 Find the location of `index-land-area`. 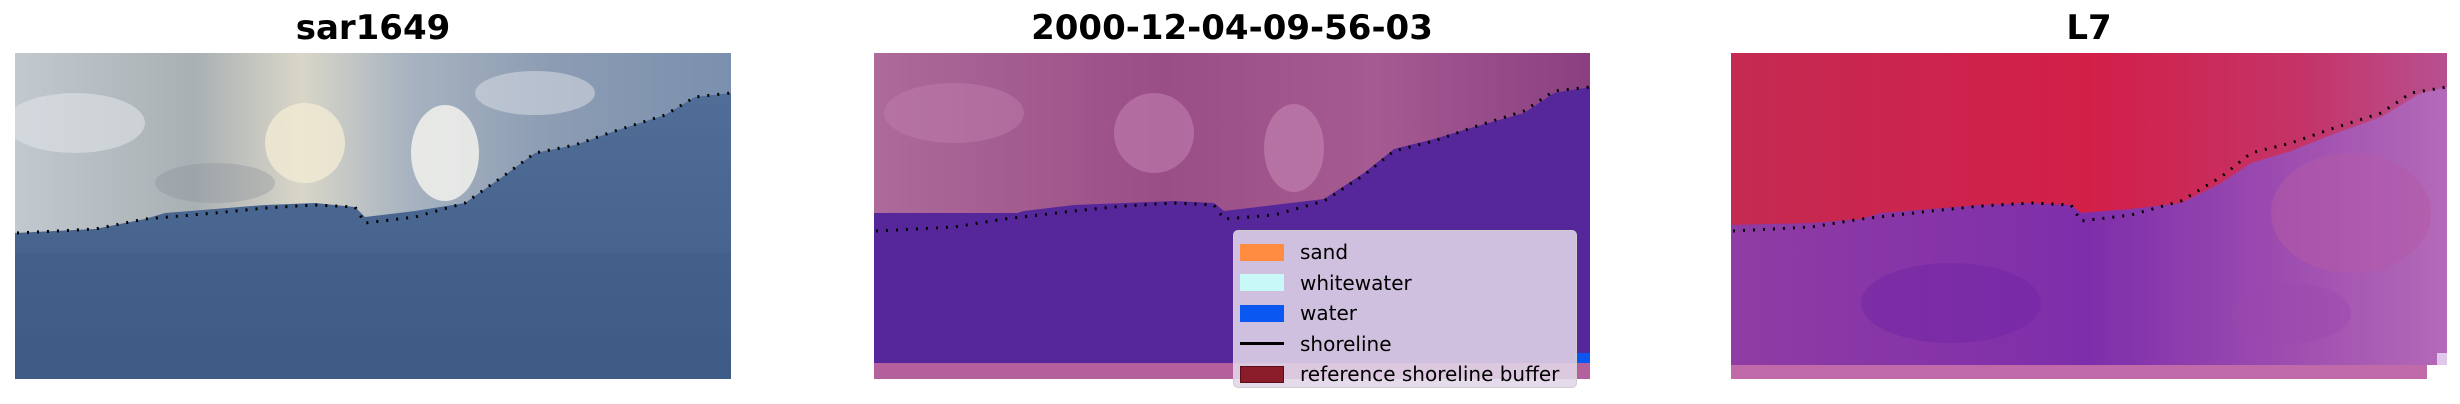

index-land-area is located at coordinates (2089, 139).